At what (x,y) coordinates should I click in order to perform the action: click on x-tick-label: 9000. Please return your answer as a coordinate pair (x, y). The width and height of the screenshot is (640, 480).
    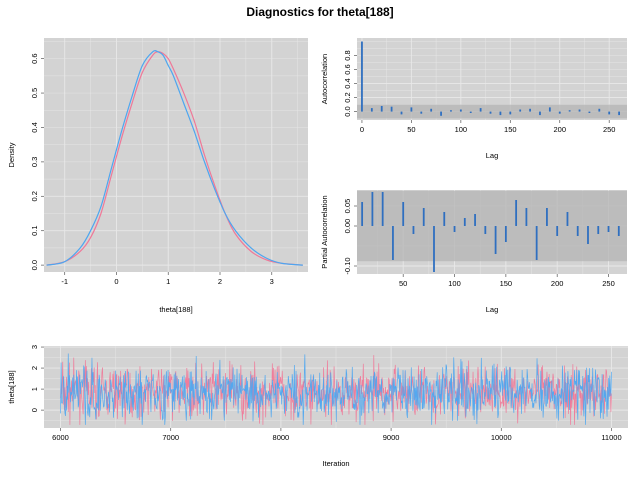
    Looking at the image, I should click on (391, 437).